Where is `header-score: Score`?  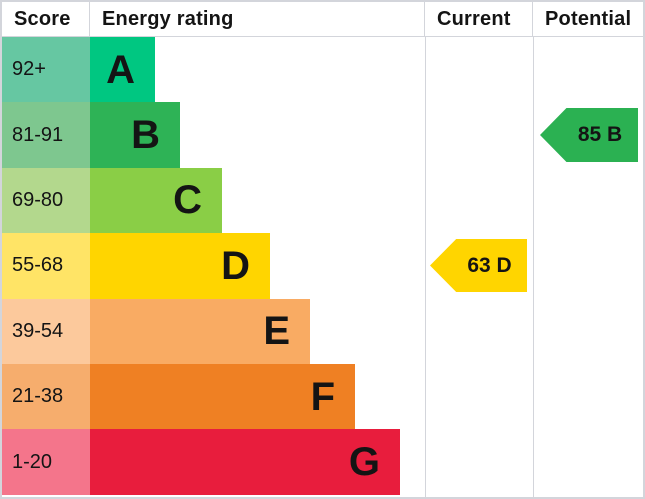
header-score: Score is located at coordinates (46, 19).